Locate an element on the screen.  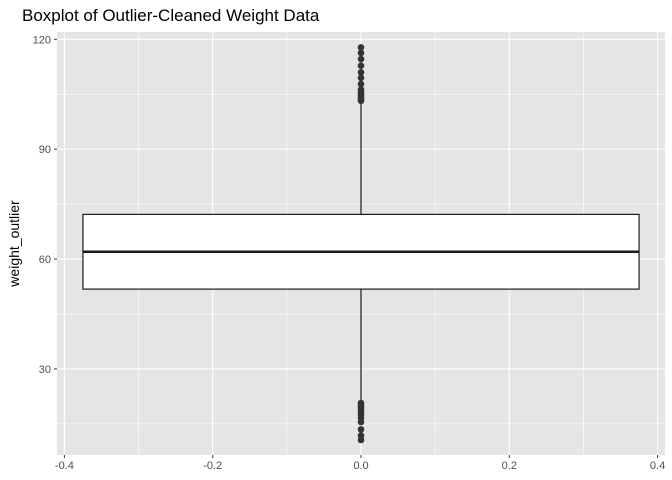
y-axis-title: weight_outlier is located at coordinates (14, 244).